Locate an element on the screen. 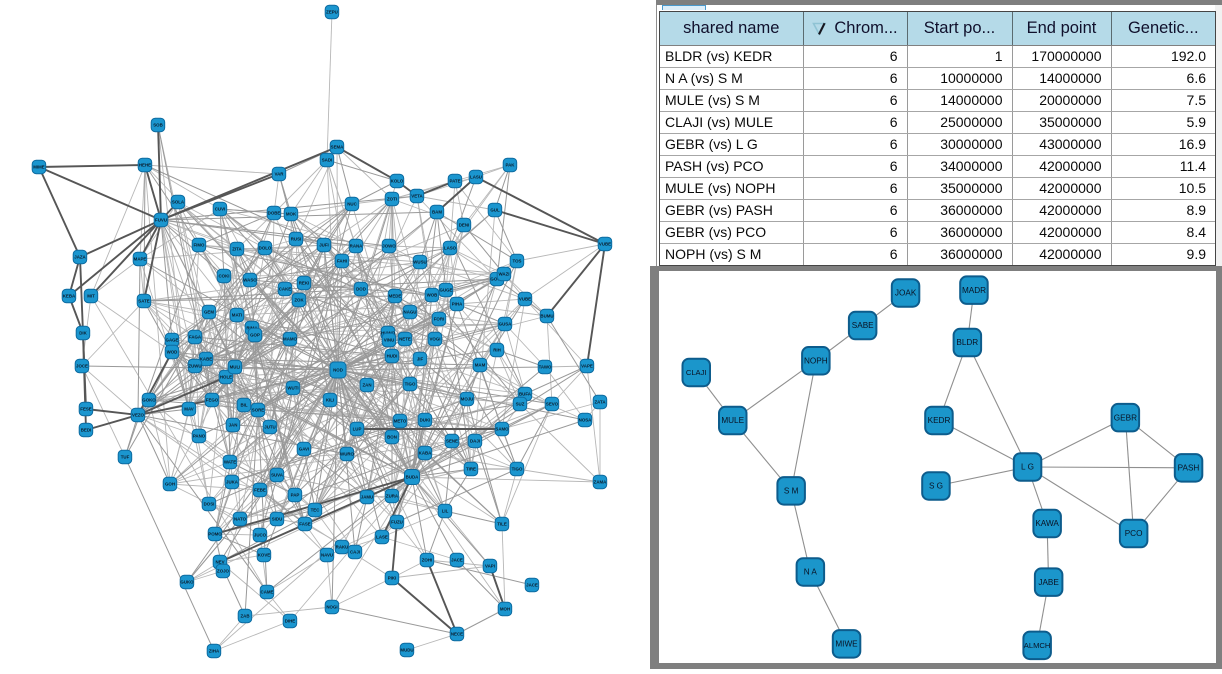 This screenshot has height=674, width=1222. svg-text: BUDA is located at coordinates (413, 477).